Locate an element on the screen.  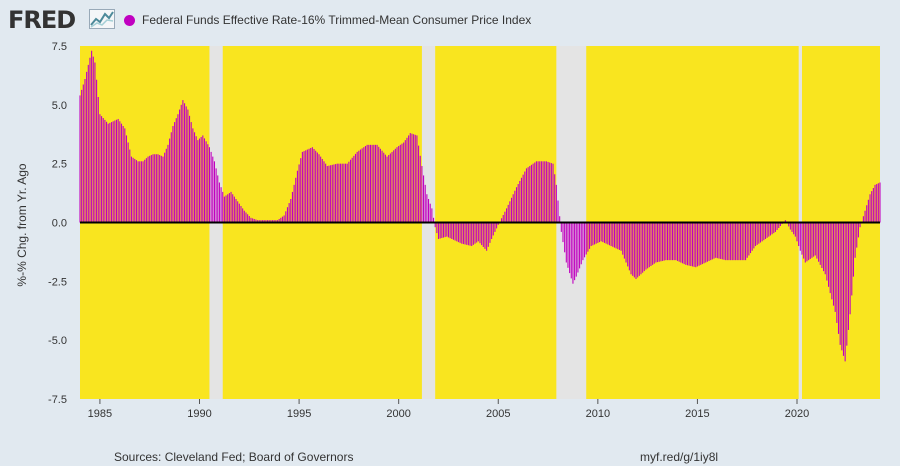
y-axis-label: %-% Chg. from Yr. Ago is located at coordinates (22, 224).